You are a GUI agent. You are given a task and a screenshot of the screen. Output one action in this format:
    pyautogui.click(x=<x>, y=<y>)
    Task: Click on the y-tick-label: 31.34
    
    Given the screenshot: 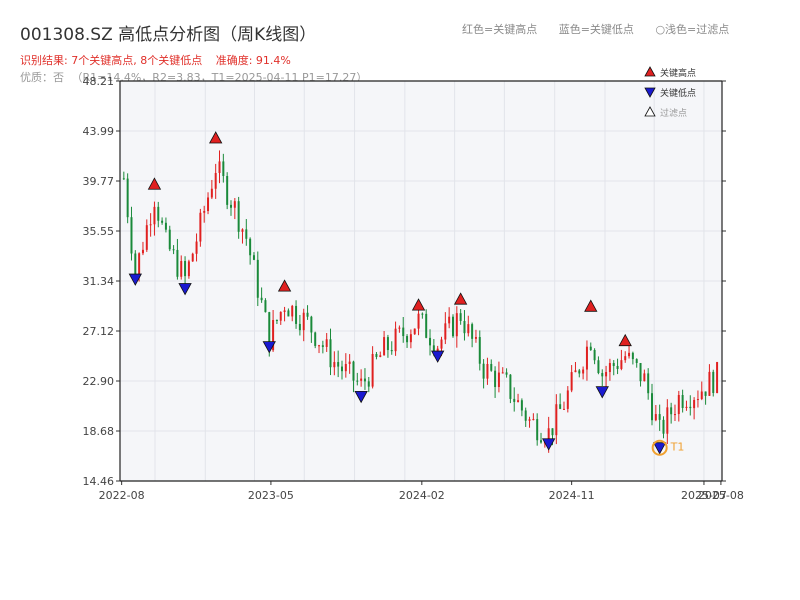 What is the action you would take?
    pyautogui.click(x=99, y=281)
    